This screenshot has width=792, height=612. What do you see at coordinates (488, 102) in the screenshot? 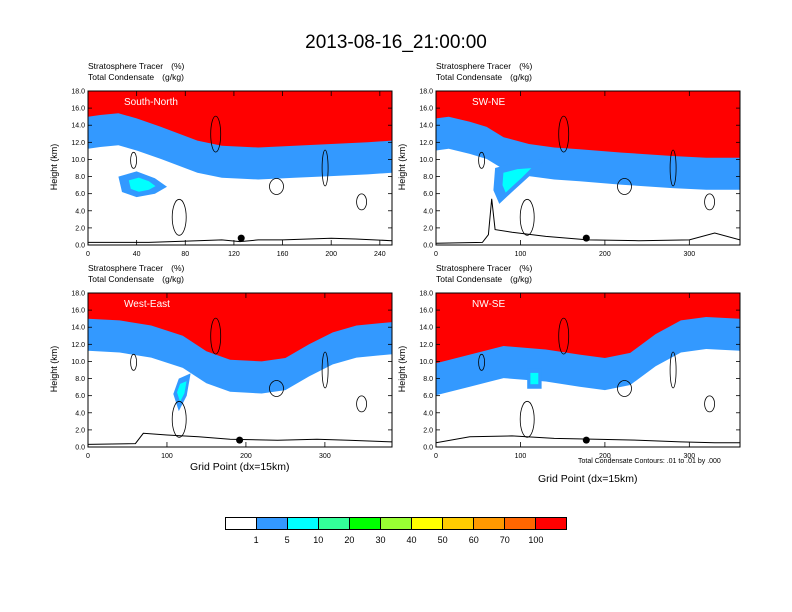
I see `panel-label: SW-NE` at bounding box center [488, 102].